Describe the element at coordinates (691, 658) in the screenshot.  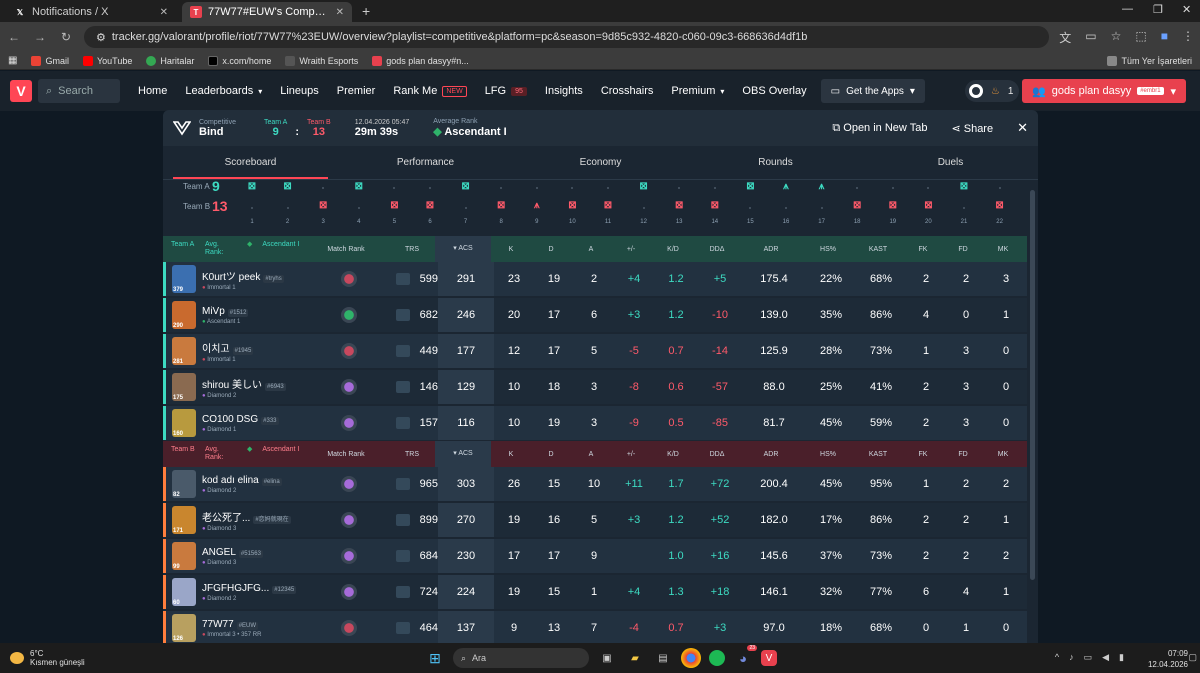
I see `chrome-icon` at that location.